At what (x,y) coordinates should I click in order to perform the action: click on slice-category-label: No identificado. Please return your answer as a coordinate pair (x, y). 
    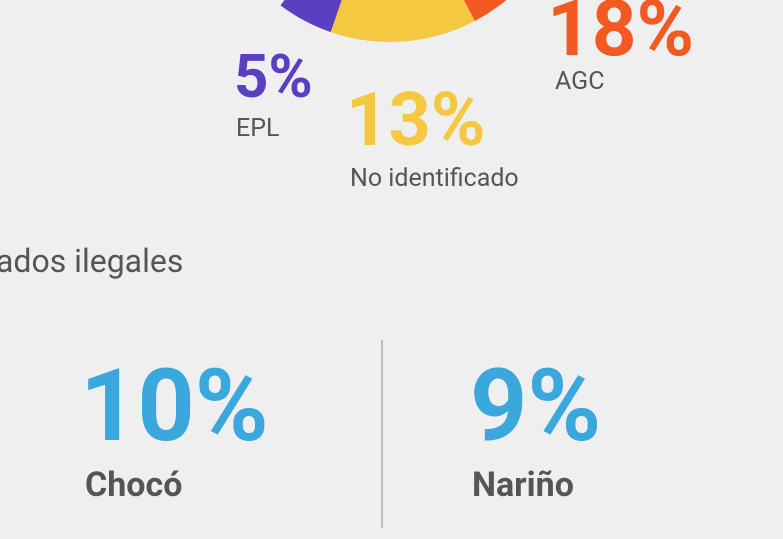
    Looking at the image, I should click on (434, 178).